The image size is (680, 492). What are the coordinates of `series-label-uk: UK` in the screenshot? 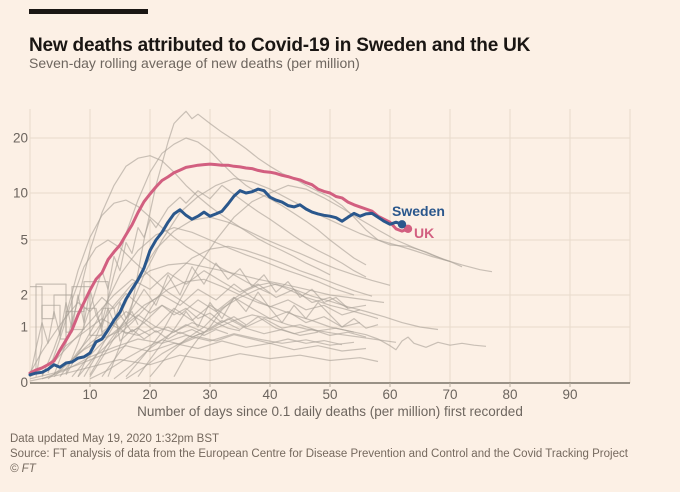 It's located at (424, 233).